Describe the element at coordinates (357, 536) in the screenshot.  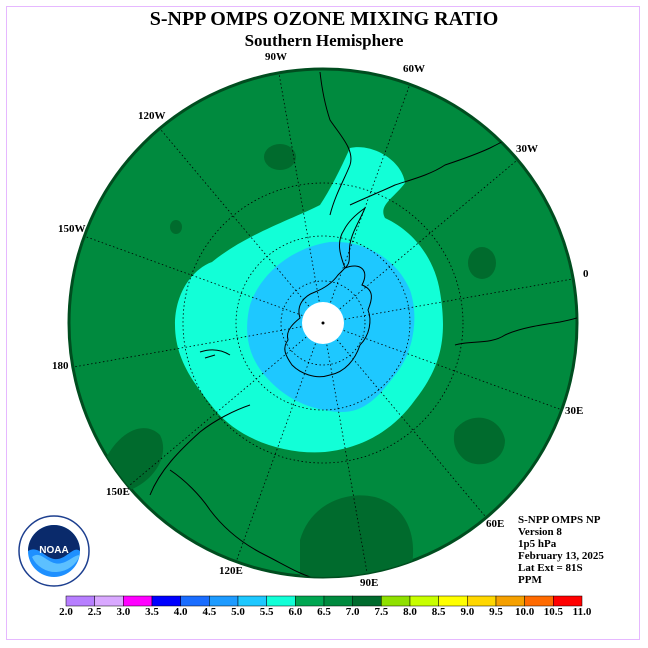
I see `dark-patch-south` at that location.